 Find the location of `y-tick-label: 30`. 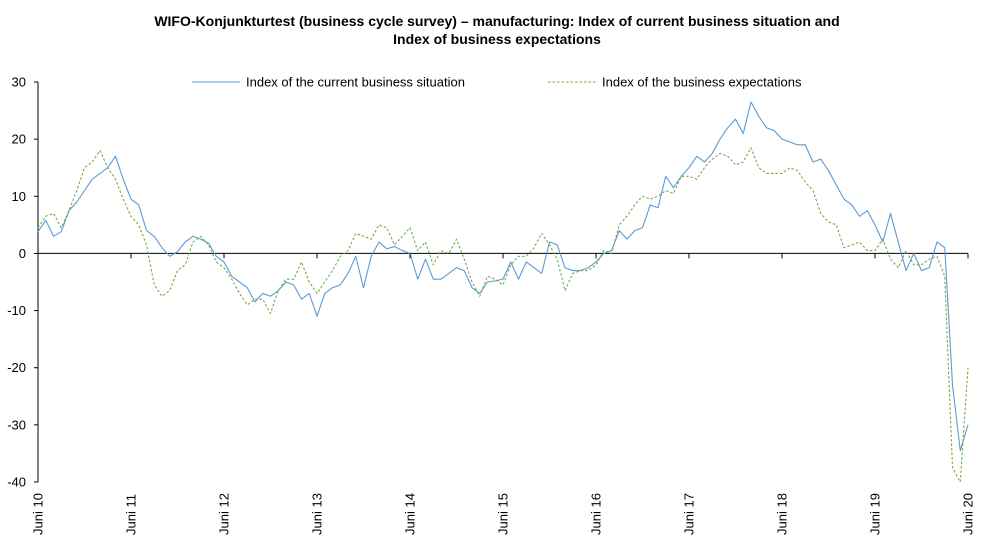

y-tick-label: 30 is located at coordinates (19, 82).